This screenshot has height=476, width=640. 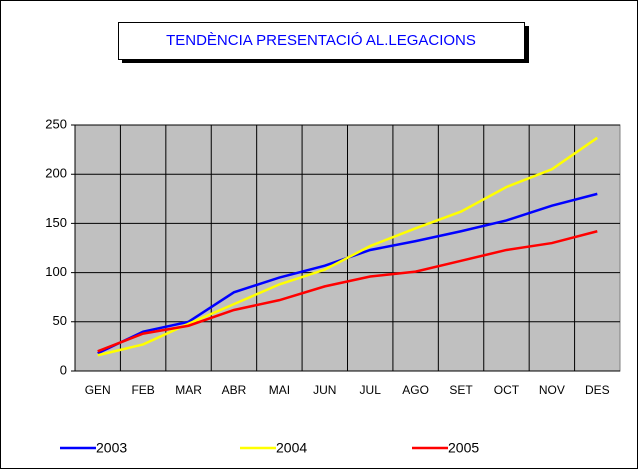 What do you see at coordinates (60, 320) in the screenshot?
I see `y-tick-label: 50` at bounding box center [60, 320].